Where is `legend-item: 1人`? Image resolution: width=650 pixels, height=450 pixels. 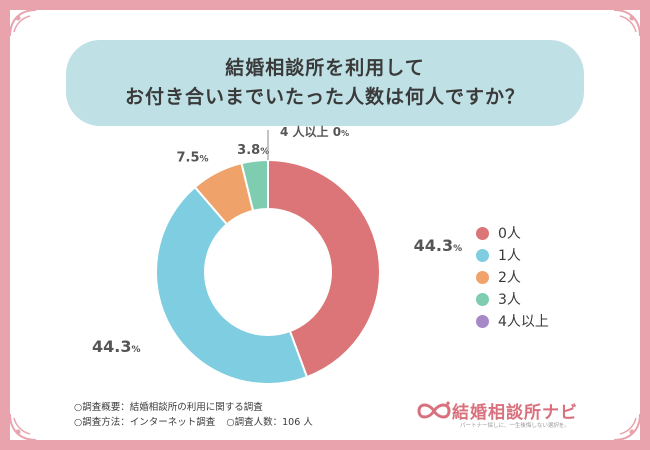 legend-item: 1人 is located at coordinates (512, 255).